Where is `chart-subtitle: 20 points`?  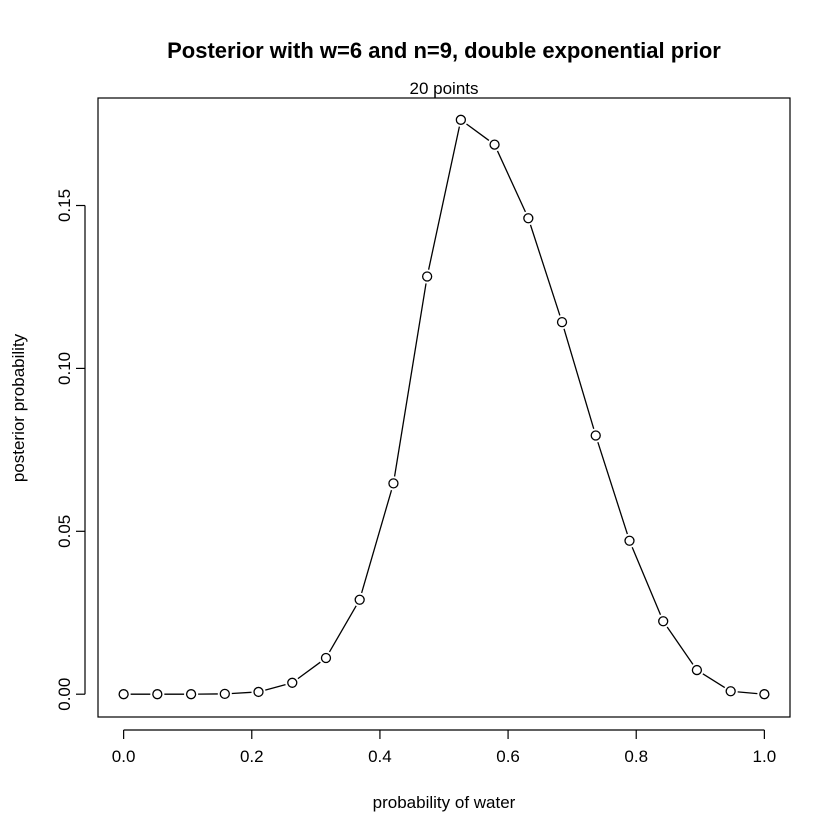 chart-subtitle: 20 points is located at coordinates (444, 88).